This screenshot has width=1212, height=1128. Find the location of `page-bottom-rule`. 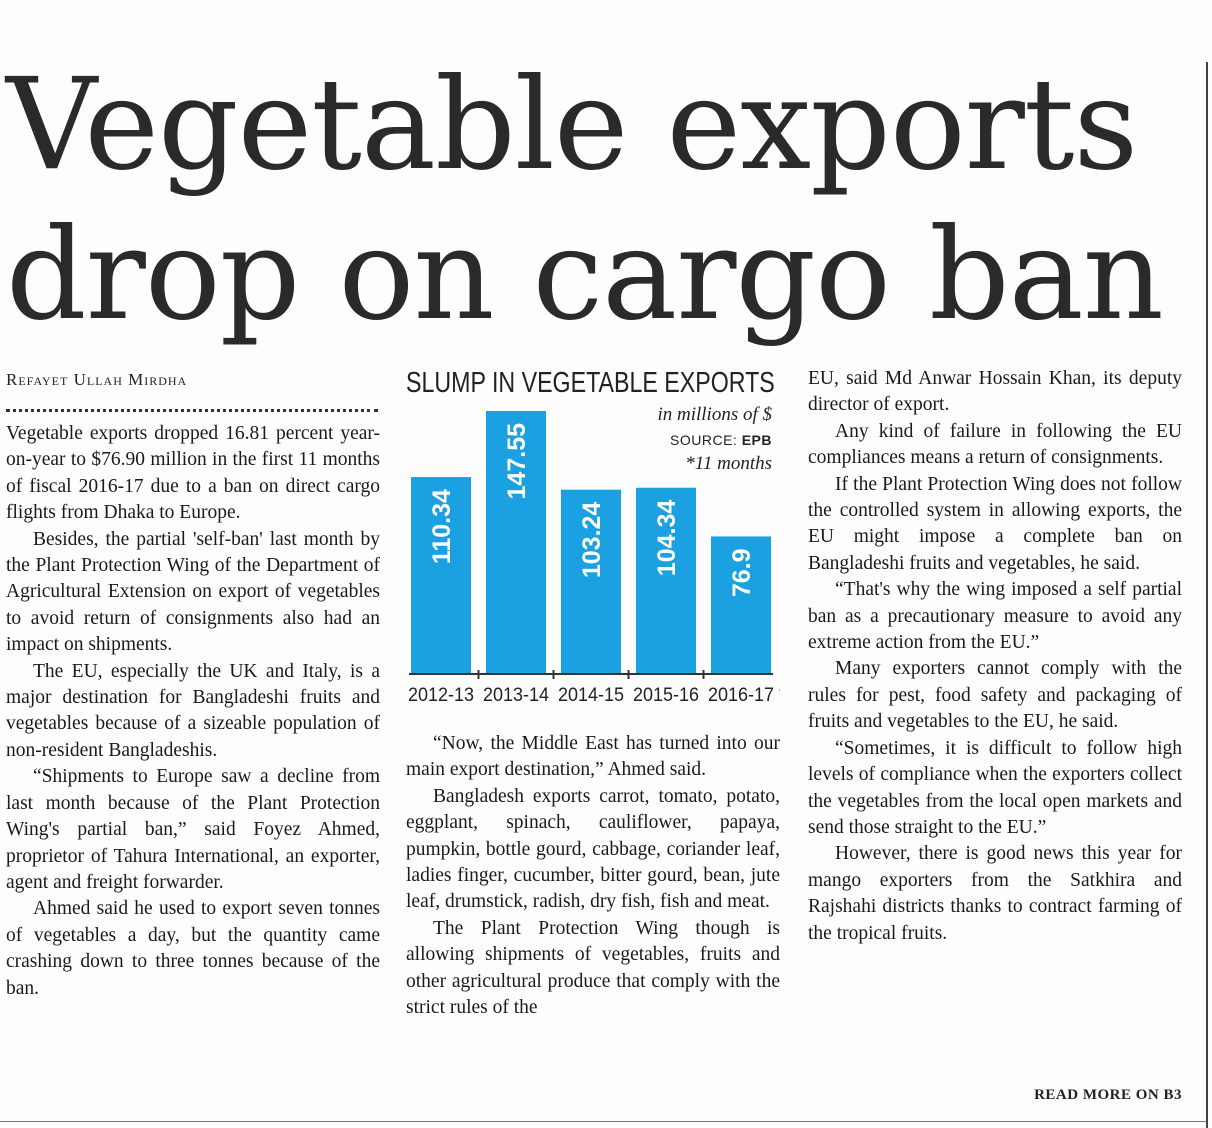

page-bottom-rule is located at coordinates (603, 1121).